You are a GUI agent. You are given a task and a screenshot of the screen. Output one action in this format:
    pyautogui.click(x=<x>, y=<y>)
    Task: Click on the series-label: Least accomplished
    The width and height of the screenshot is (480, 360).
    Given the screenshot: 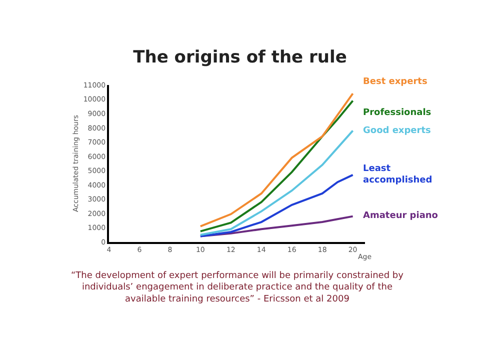 What is the action you would take?
    pyautogui.click(x=397, y=175)
    